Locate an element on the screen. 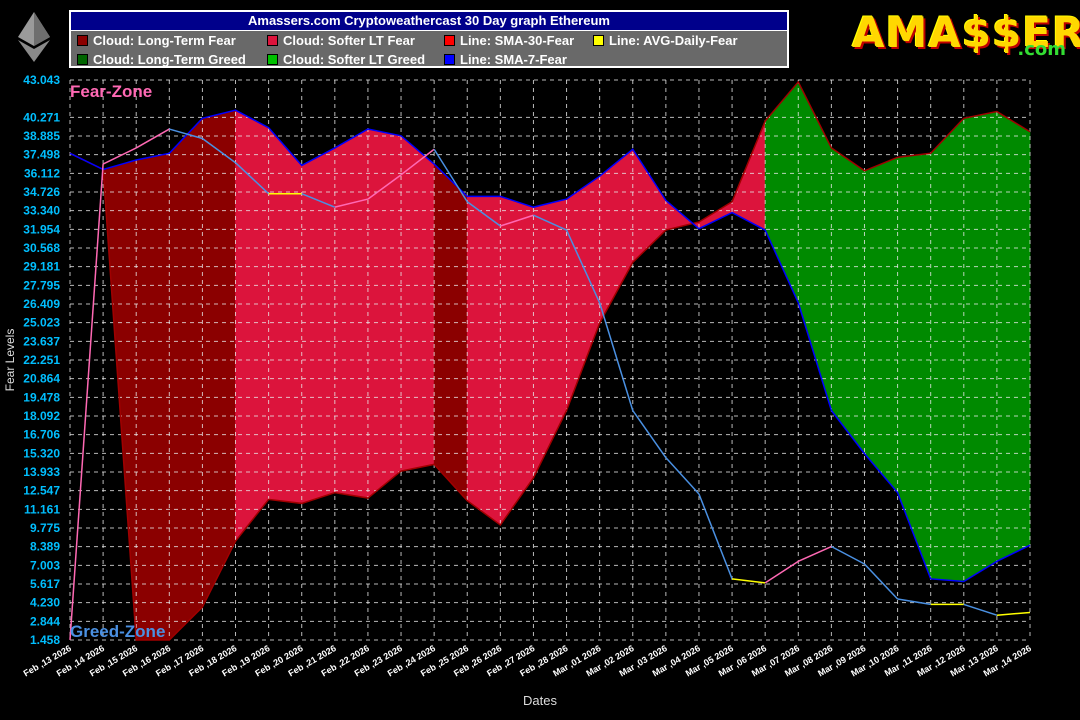 This screenshot has width=1080, height=720. y-tick-label: 38.885 is located at coordinates (41, 136).